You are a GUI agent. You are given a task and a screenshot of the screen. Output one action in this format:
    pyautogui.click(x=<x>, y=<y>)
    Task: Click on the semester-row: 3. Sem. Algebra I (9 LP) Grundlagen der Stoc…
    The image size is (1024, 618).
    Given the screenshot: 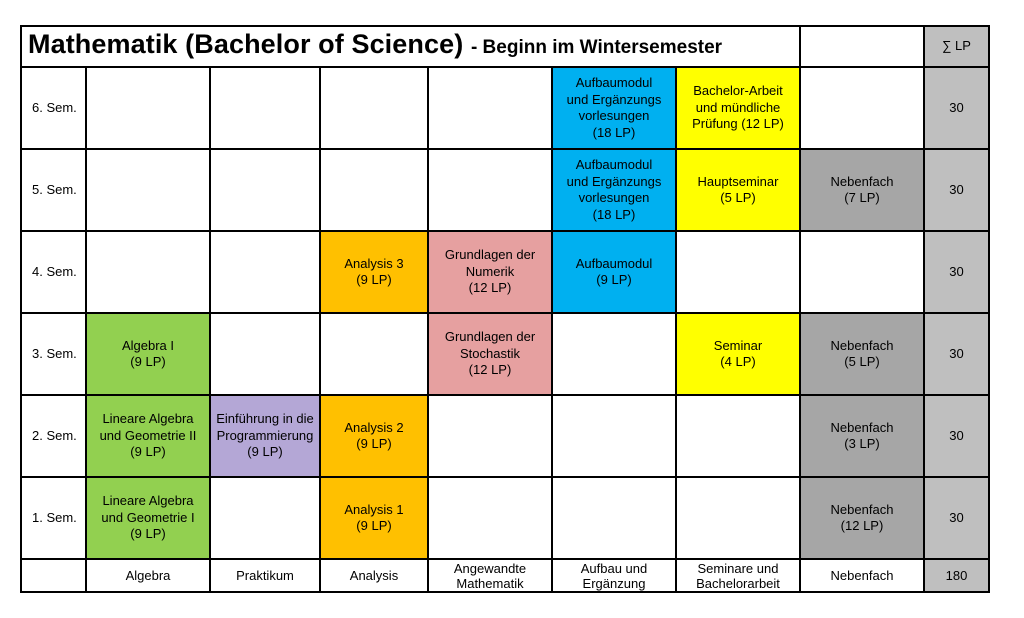 What is the action you would take?
    pyautogui.click(x=505, y=354)
    